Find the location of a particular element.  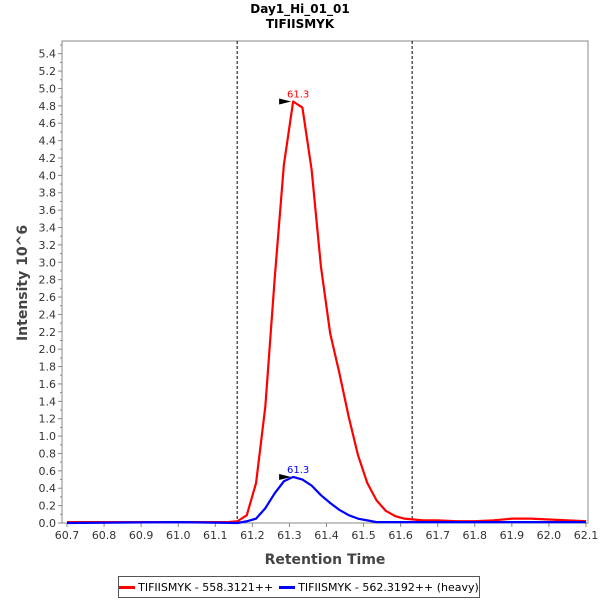

y-tick-label: 0.6 is located at coordinates (48, 471).